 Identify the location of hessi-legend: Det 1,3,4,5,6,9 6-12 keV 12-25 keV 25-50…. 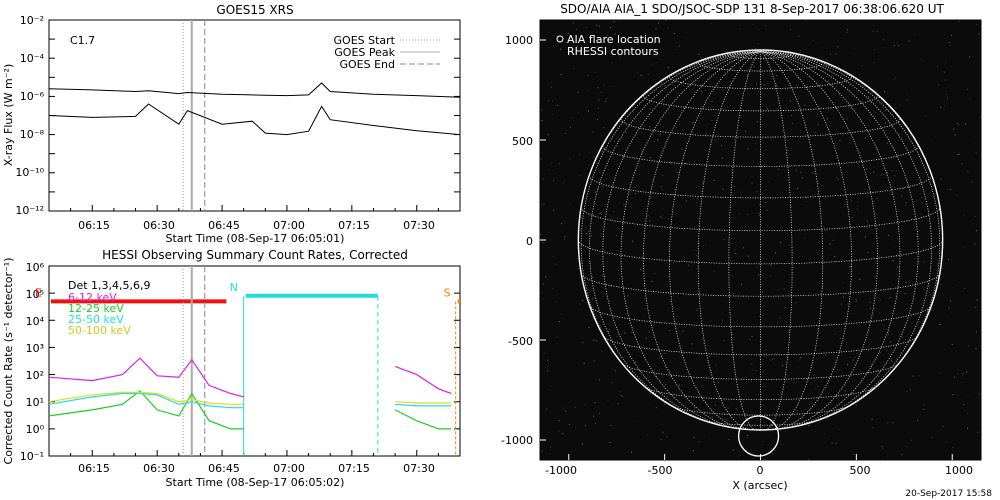
(109, 308).